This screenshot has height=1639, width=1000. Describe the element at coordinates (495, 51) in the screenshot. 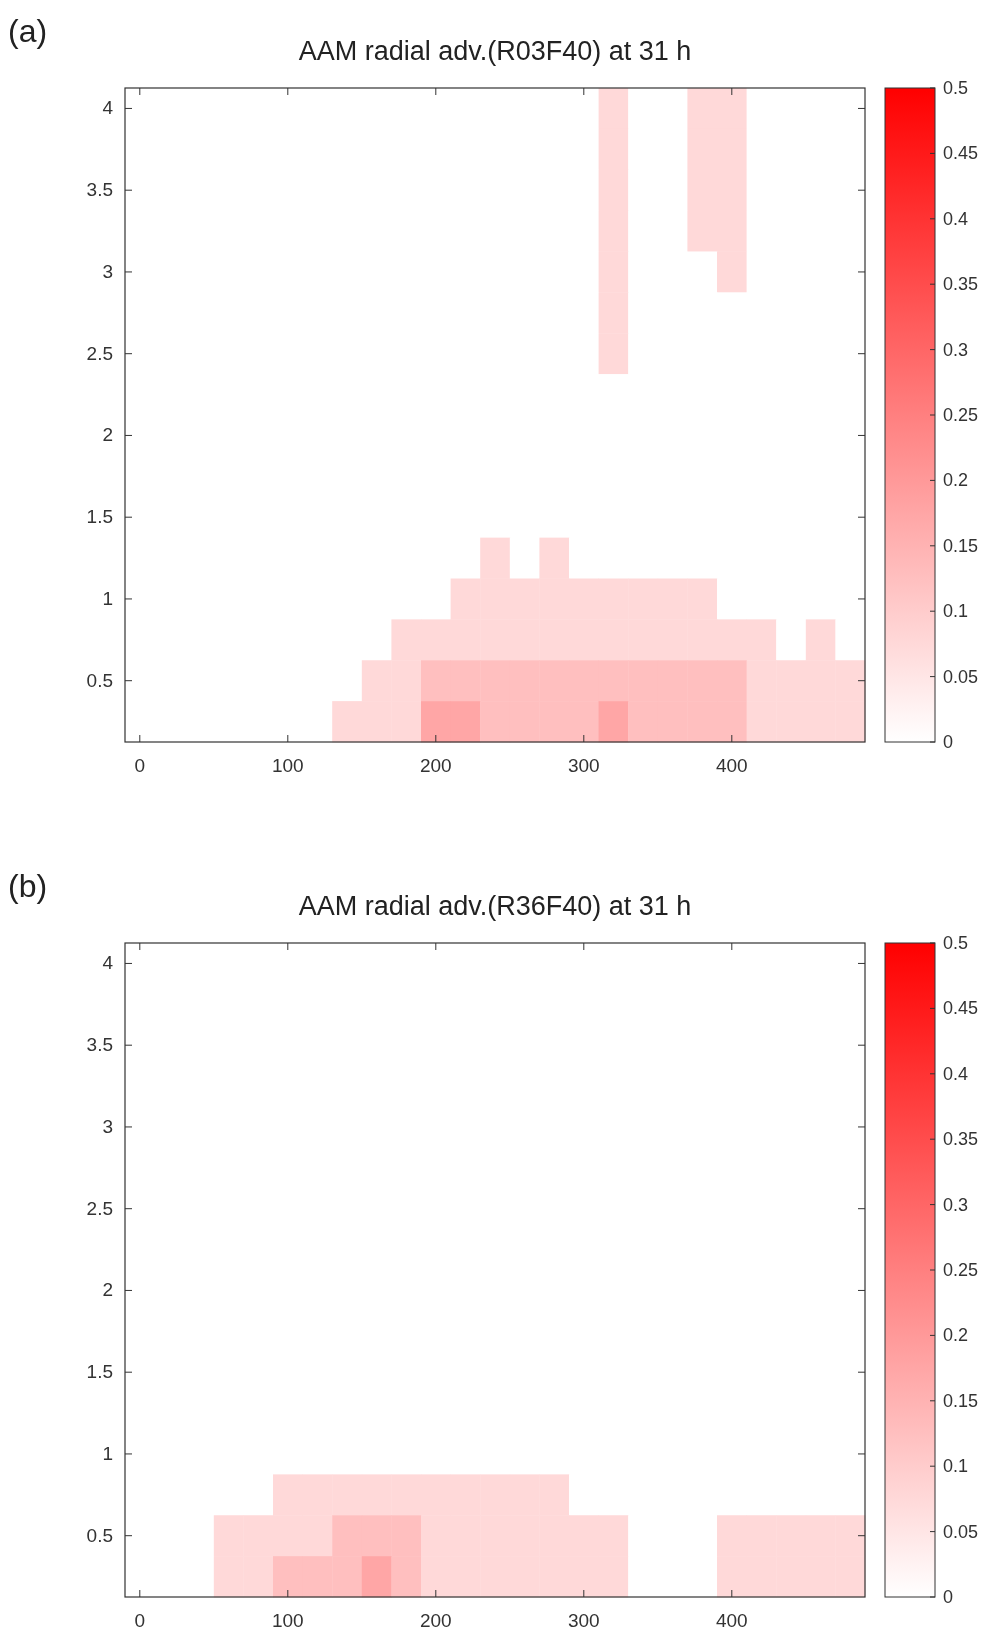

I see `chart-title: AAM radial adv.(R03F40) at 31 h` at that location.